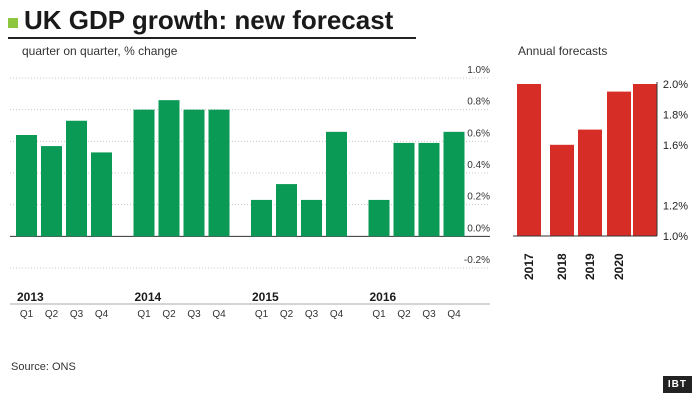 Image resolution: width=700 pixels, height=400 pixels. I want to click on annual-bar-extra, so click(645, 160).